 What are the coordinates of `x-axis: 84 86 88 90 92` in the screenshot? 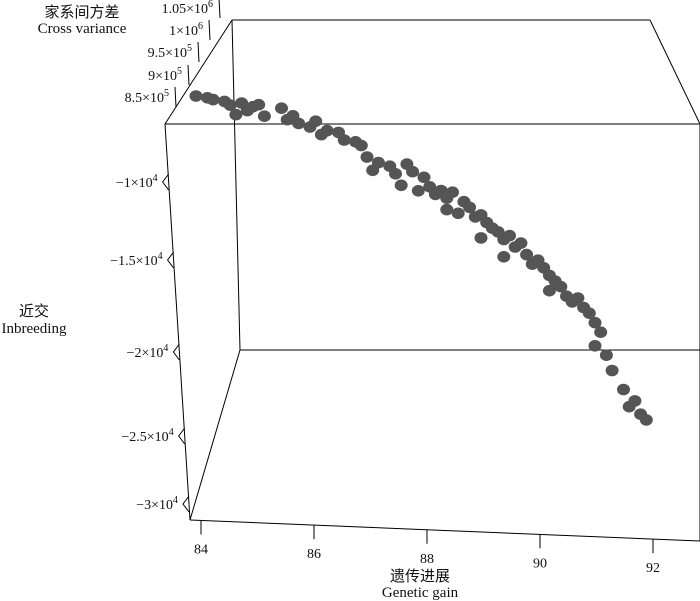 It's located at (427, 548).